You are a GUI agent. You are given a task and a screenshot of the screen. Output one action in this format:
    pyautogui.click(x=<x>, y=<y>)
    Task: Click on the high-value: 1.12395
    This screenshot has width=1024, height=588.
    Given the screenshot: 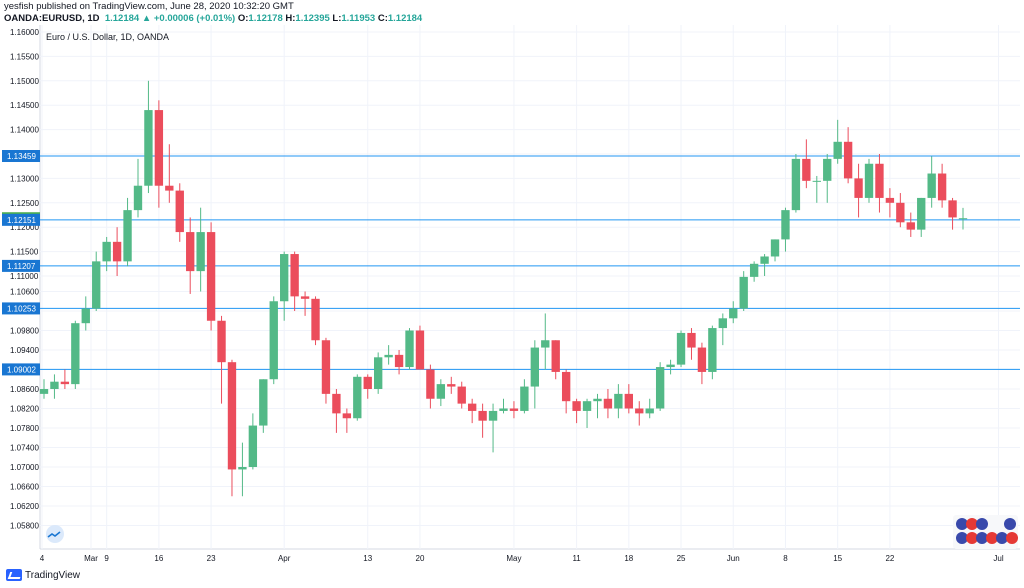 What is the action you would take?
    pyautogui.click(x=312, y=18)
    